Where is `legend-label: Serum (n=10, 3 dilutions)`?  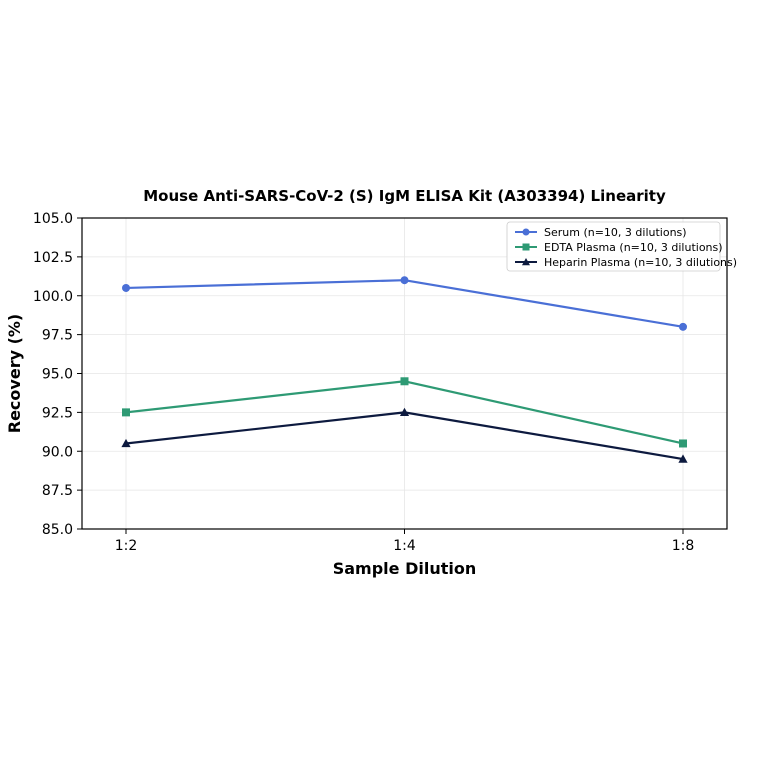 legend-label: Serum (n=10, 3 dilutions) is located at coordinates (615, 232).